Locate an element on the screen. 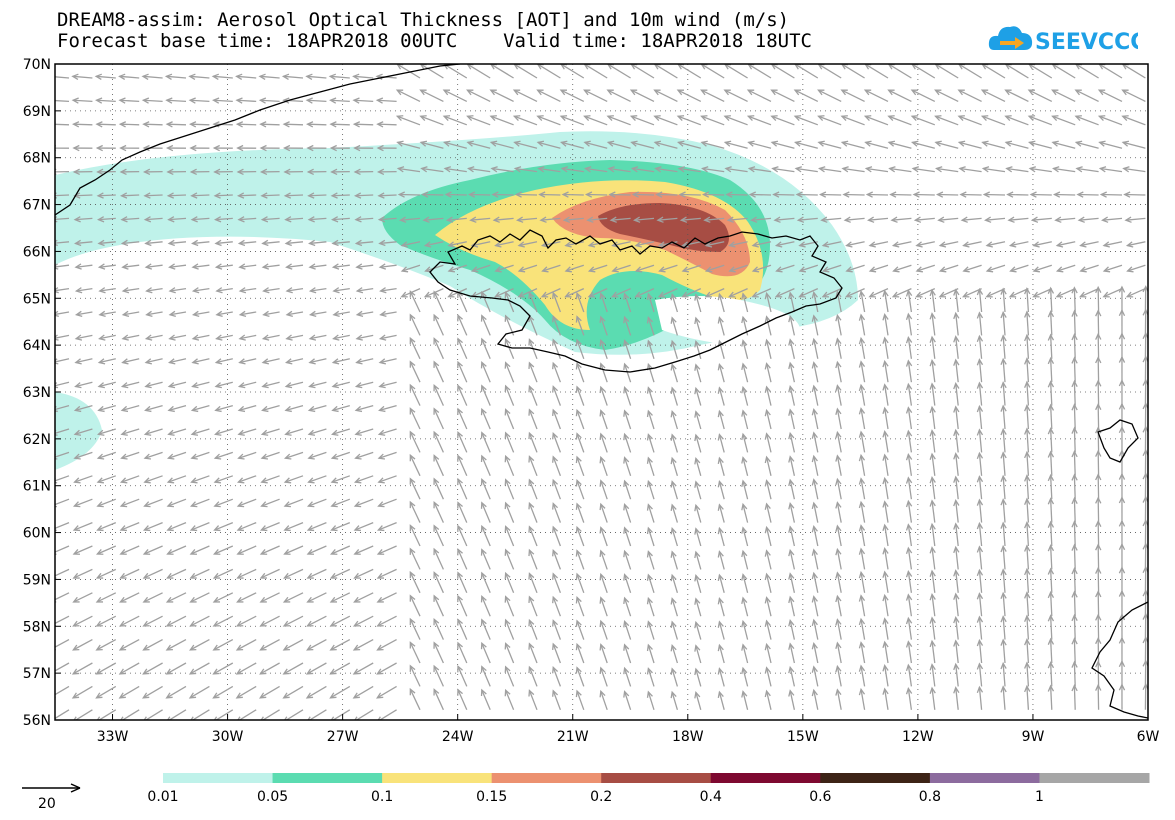 The image size is (1175, 820). wind-reference-label: 20 is located at coordinates (47, 804).